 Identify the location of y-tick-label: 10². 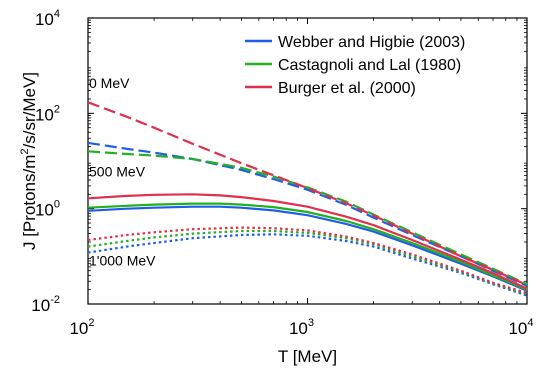
(47, 113).